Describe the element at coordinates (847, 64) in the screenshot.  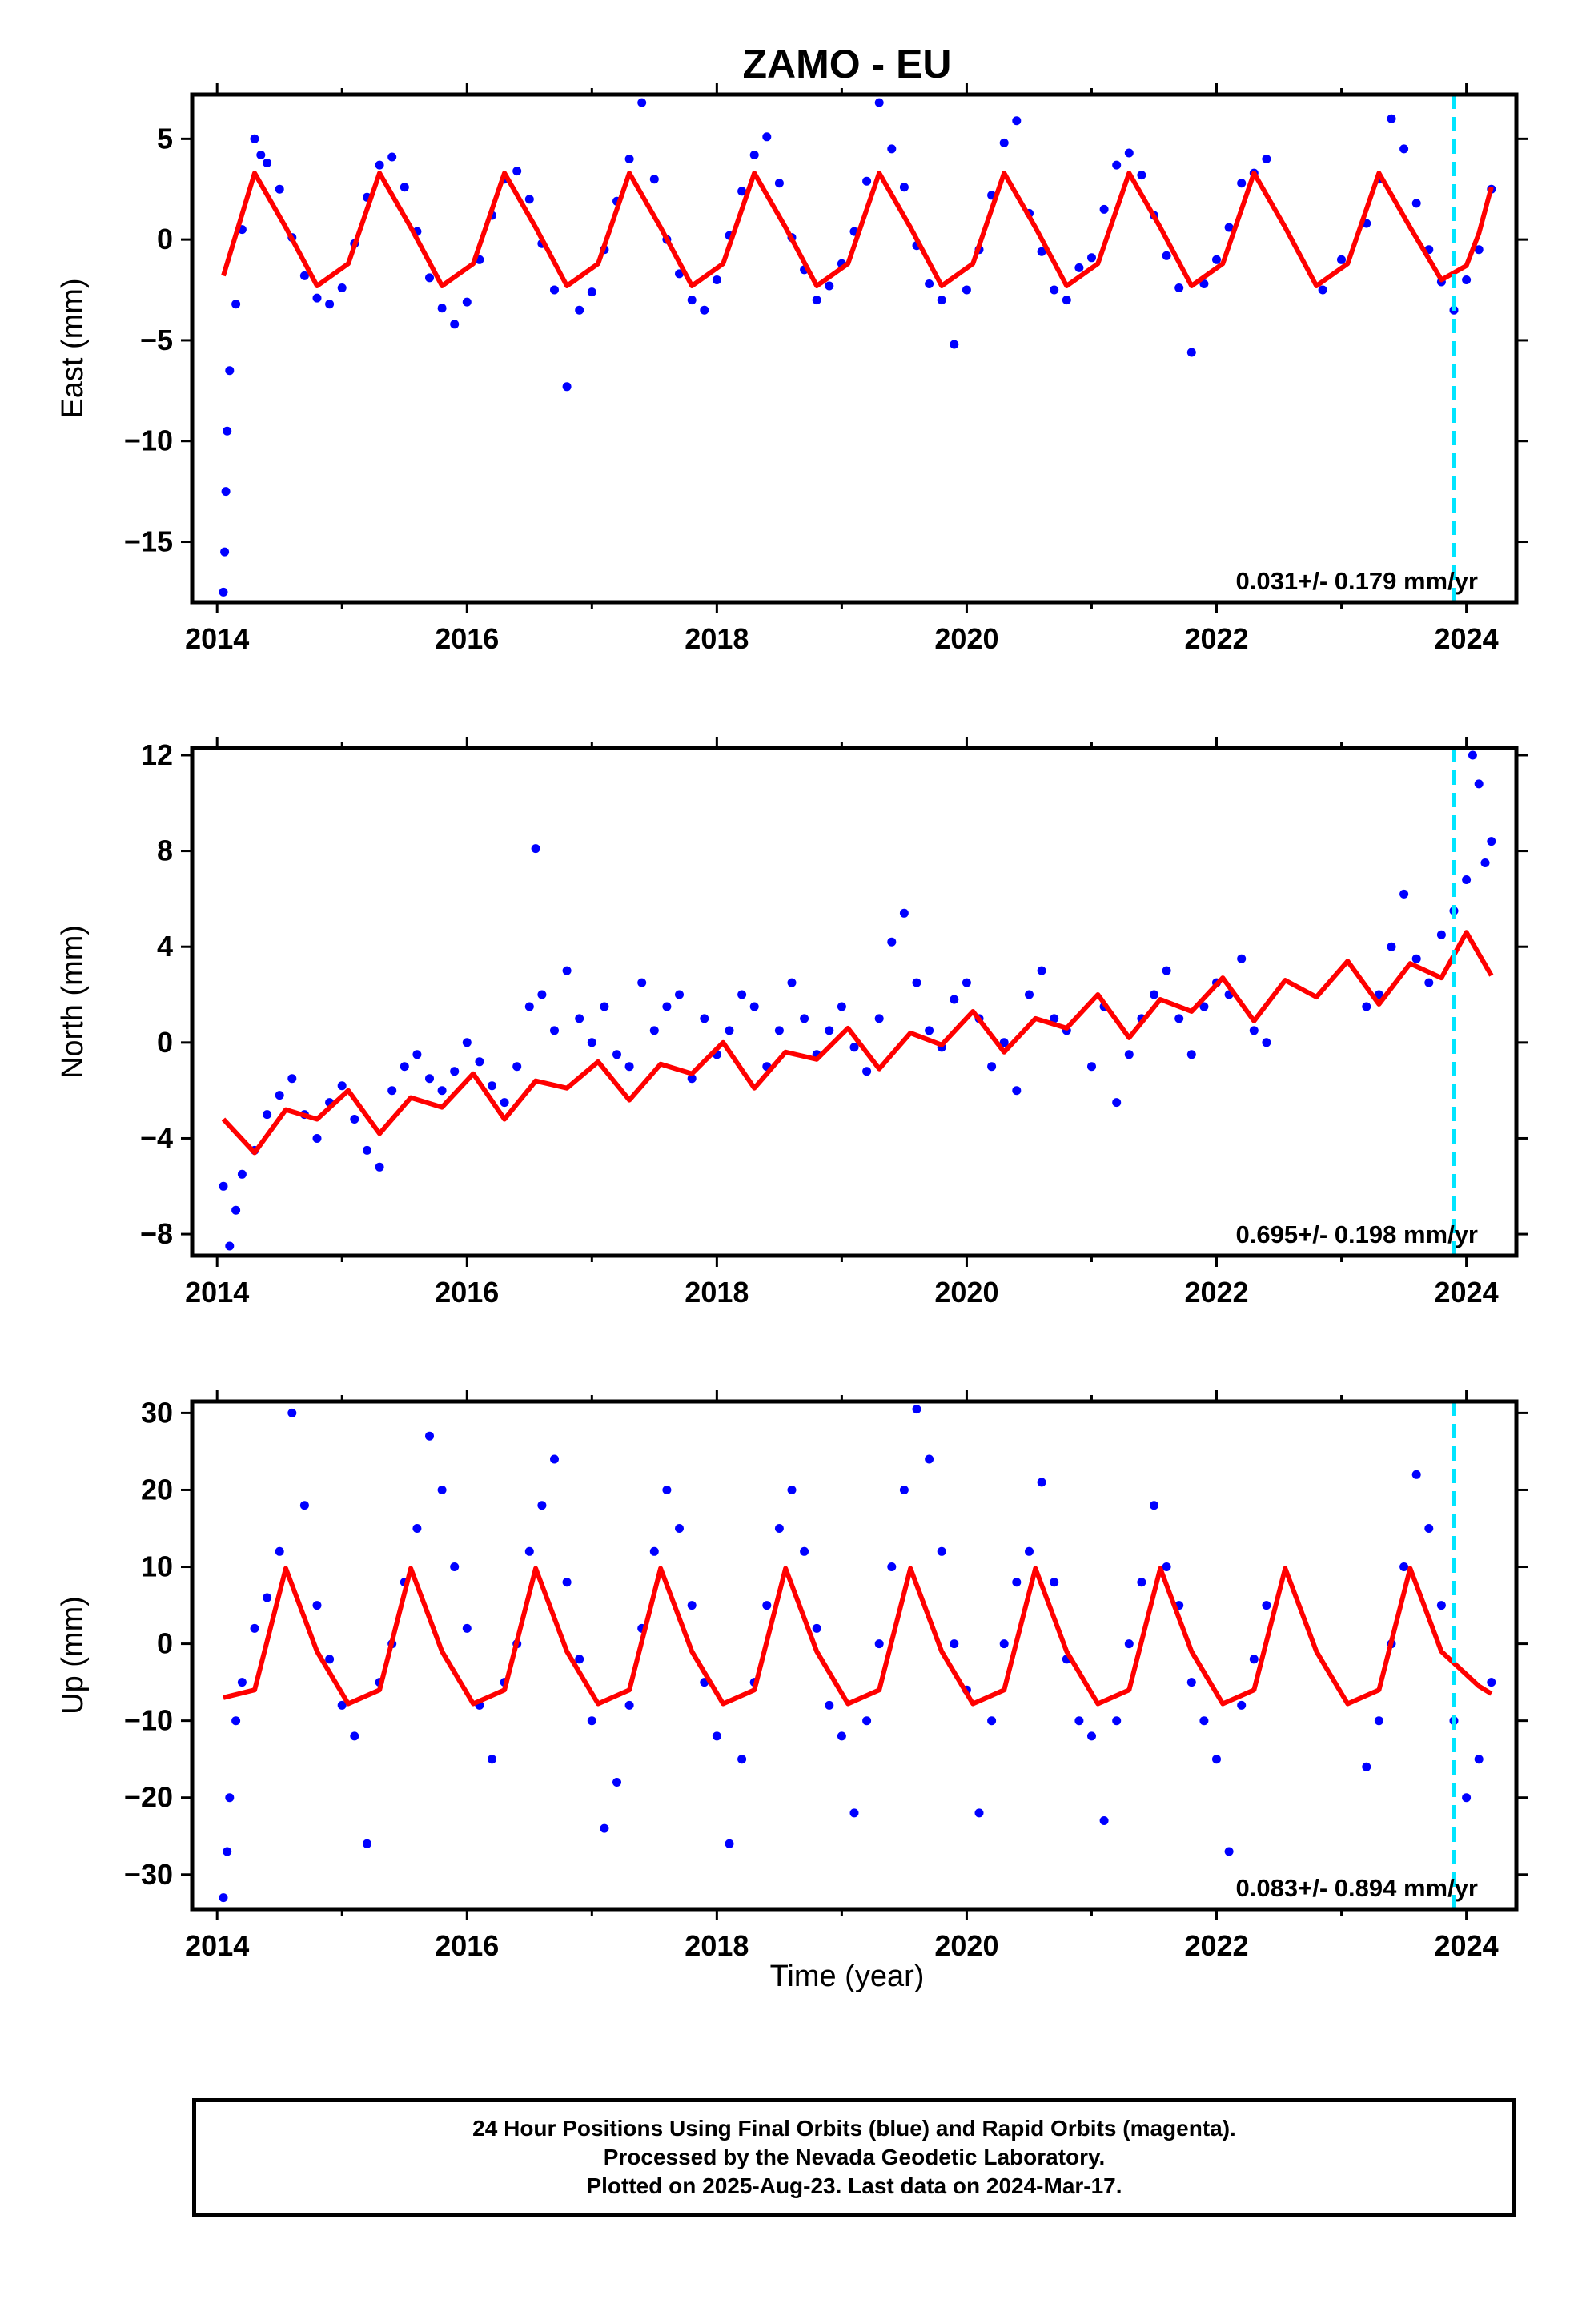
I see `chart-title: ZAMO - EU` at that location.